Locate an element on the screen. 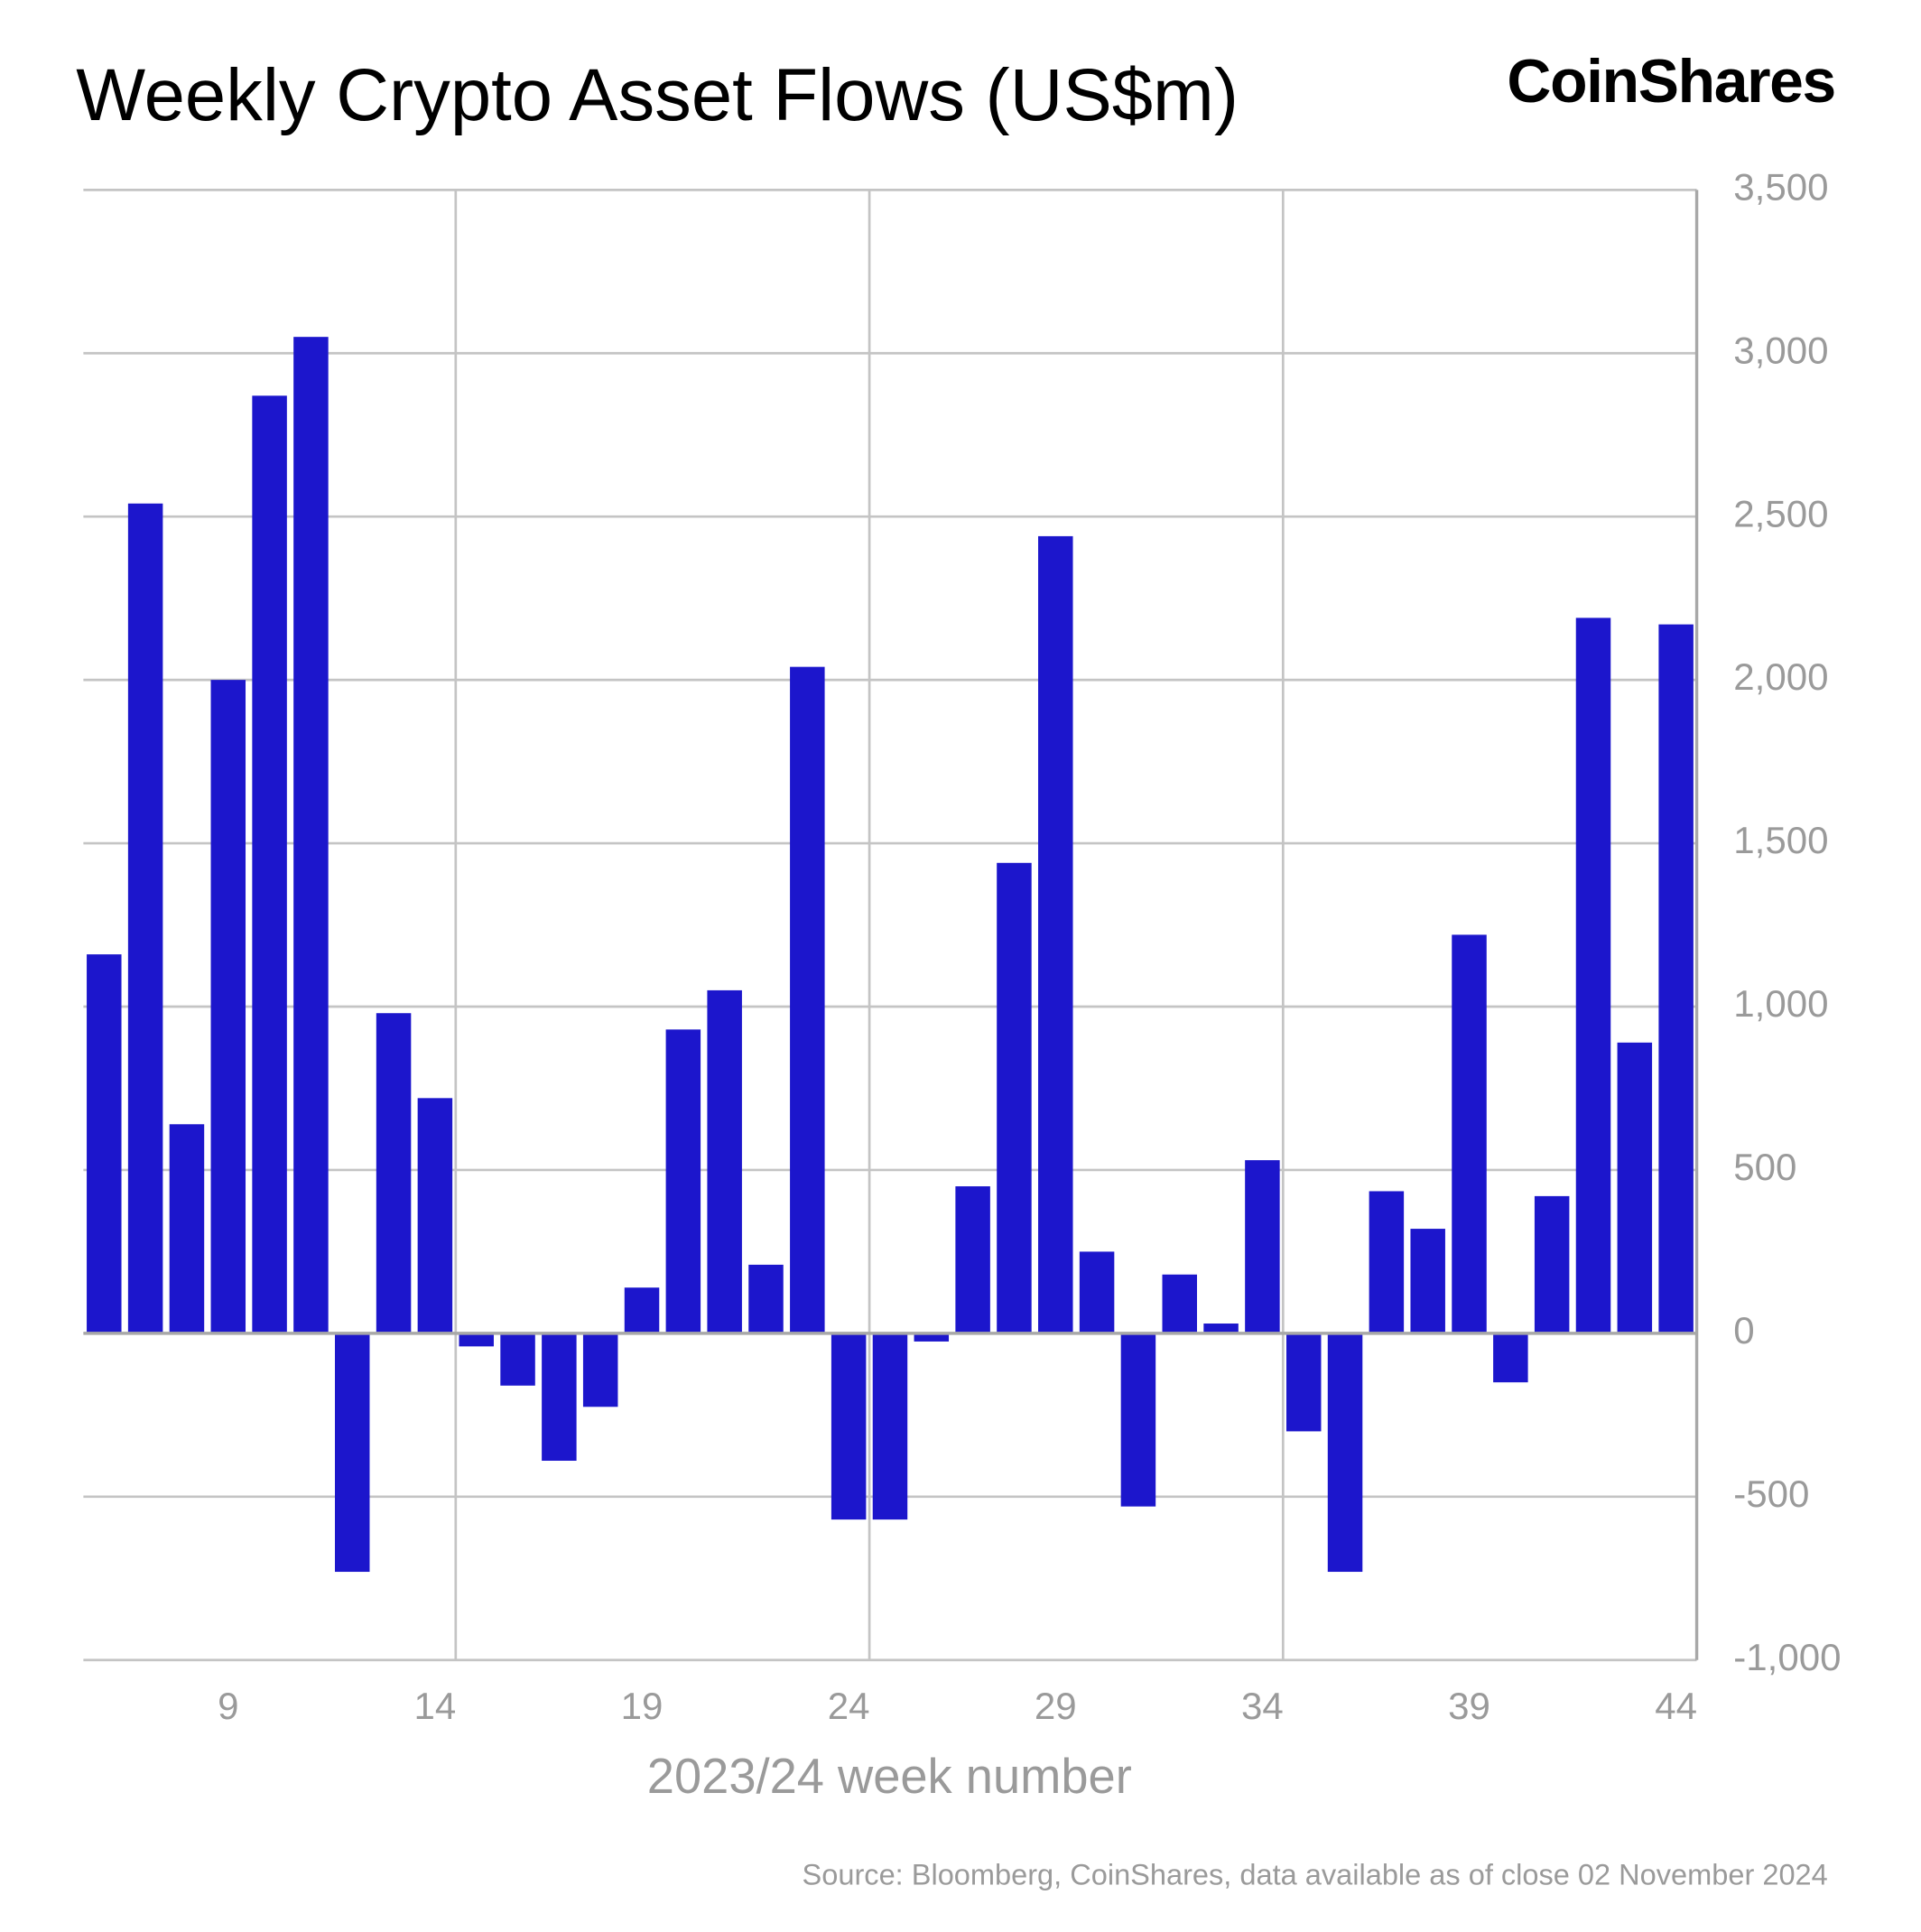 The width and height of the screenshot is (1921, 1932). y-tick-label: -500 is located at coordinates (1771, 1493).